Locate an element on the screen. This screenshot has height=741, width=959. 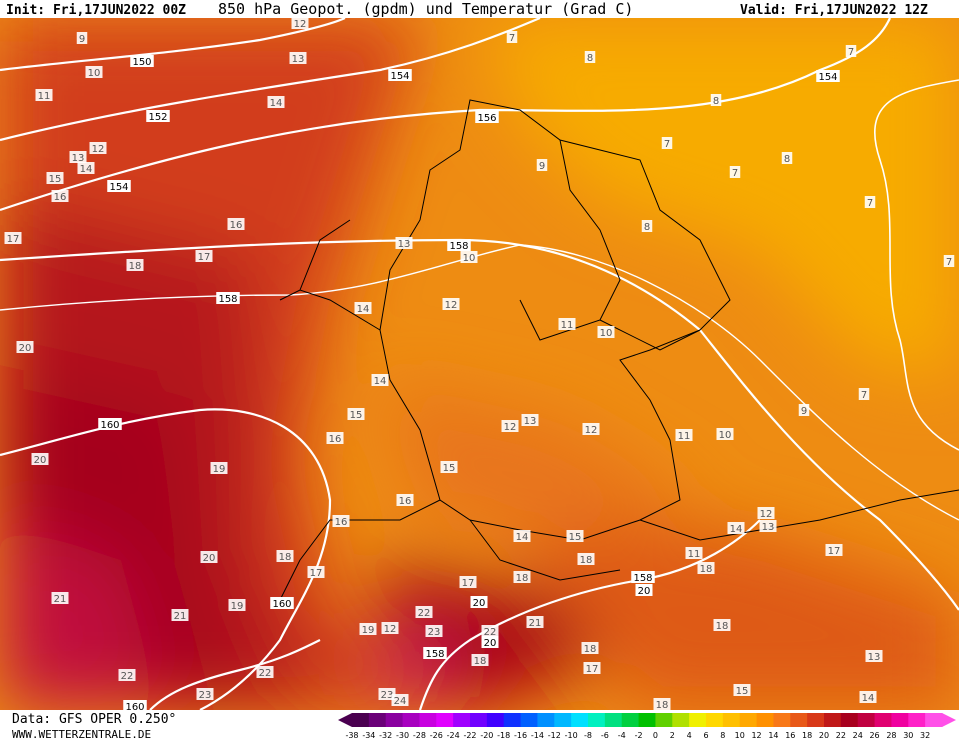
label-text: 10 is located at coordinates (725, 435).